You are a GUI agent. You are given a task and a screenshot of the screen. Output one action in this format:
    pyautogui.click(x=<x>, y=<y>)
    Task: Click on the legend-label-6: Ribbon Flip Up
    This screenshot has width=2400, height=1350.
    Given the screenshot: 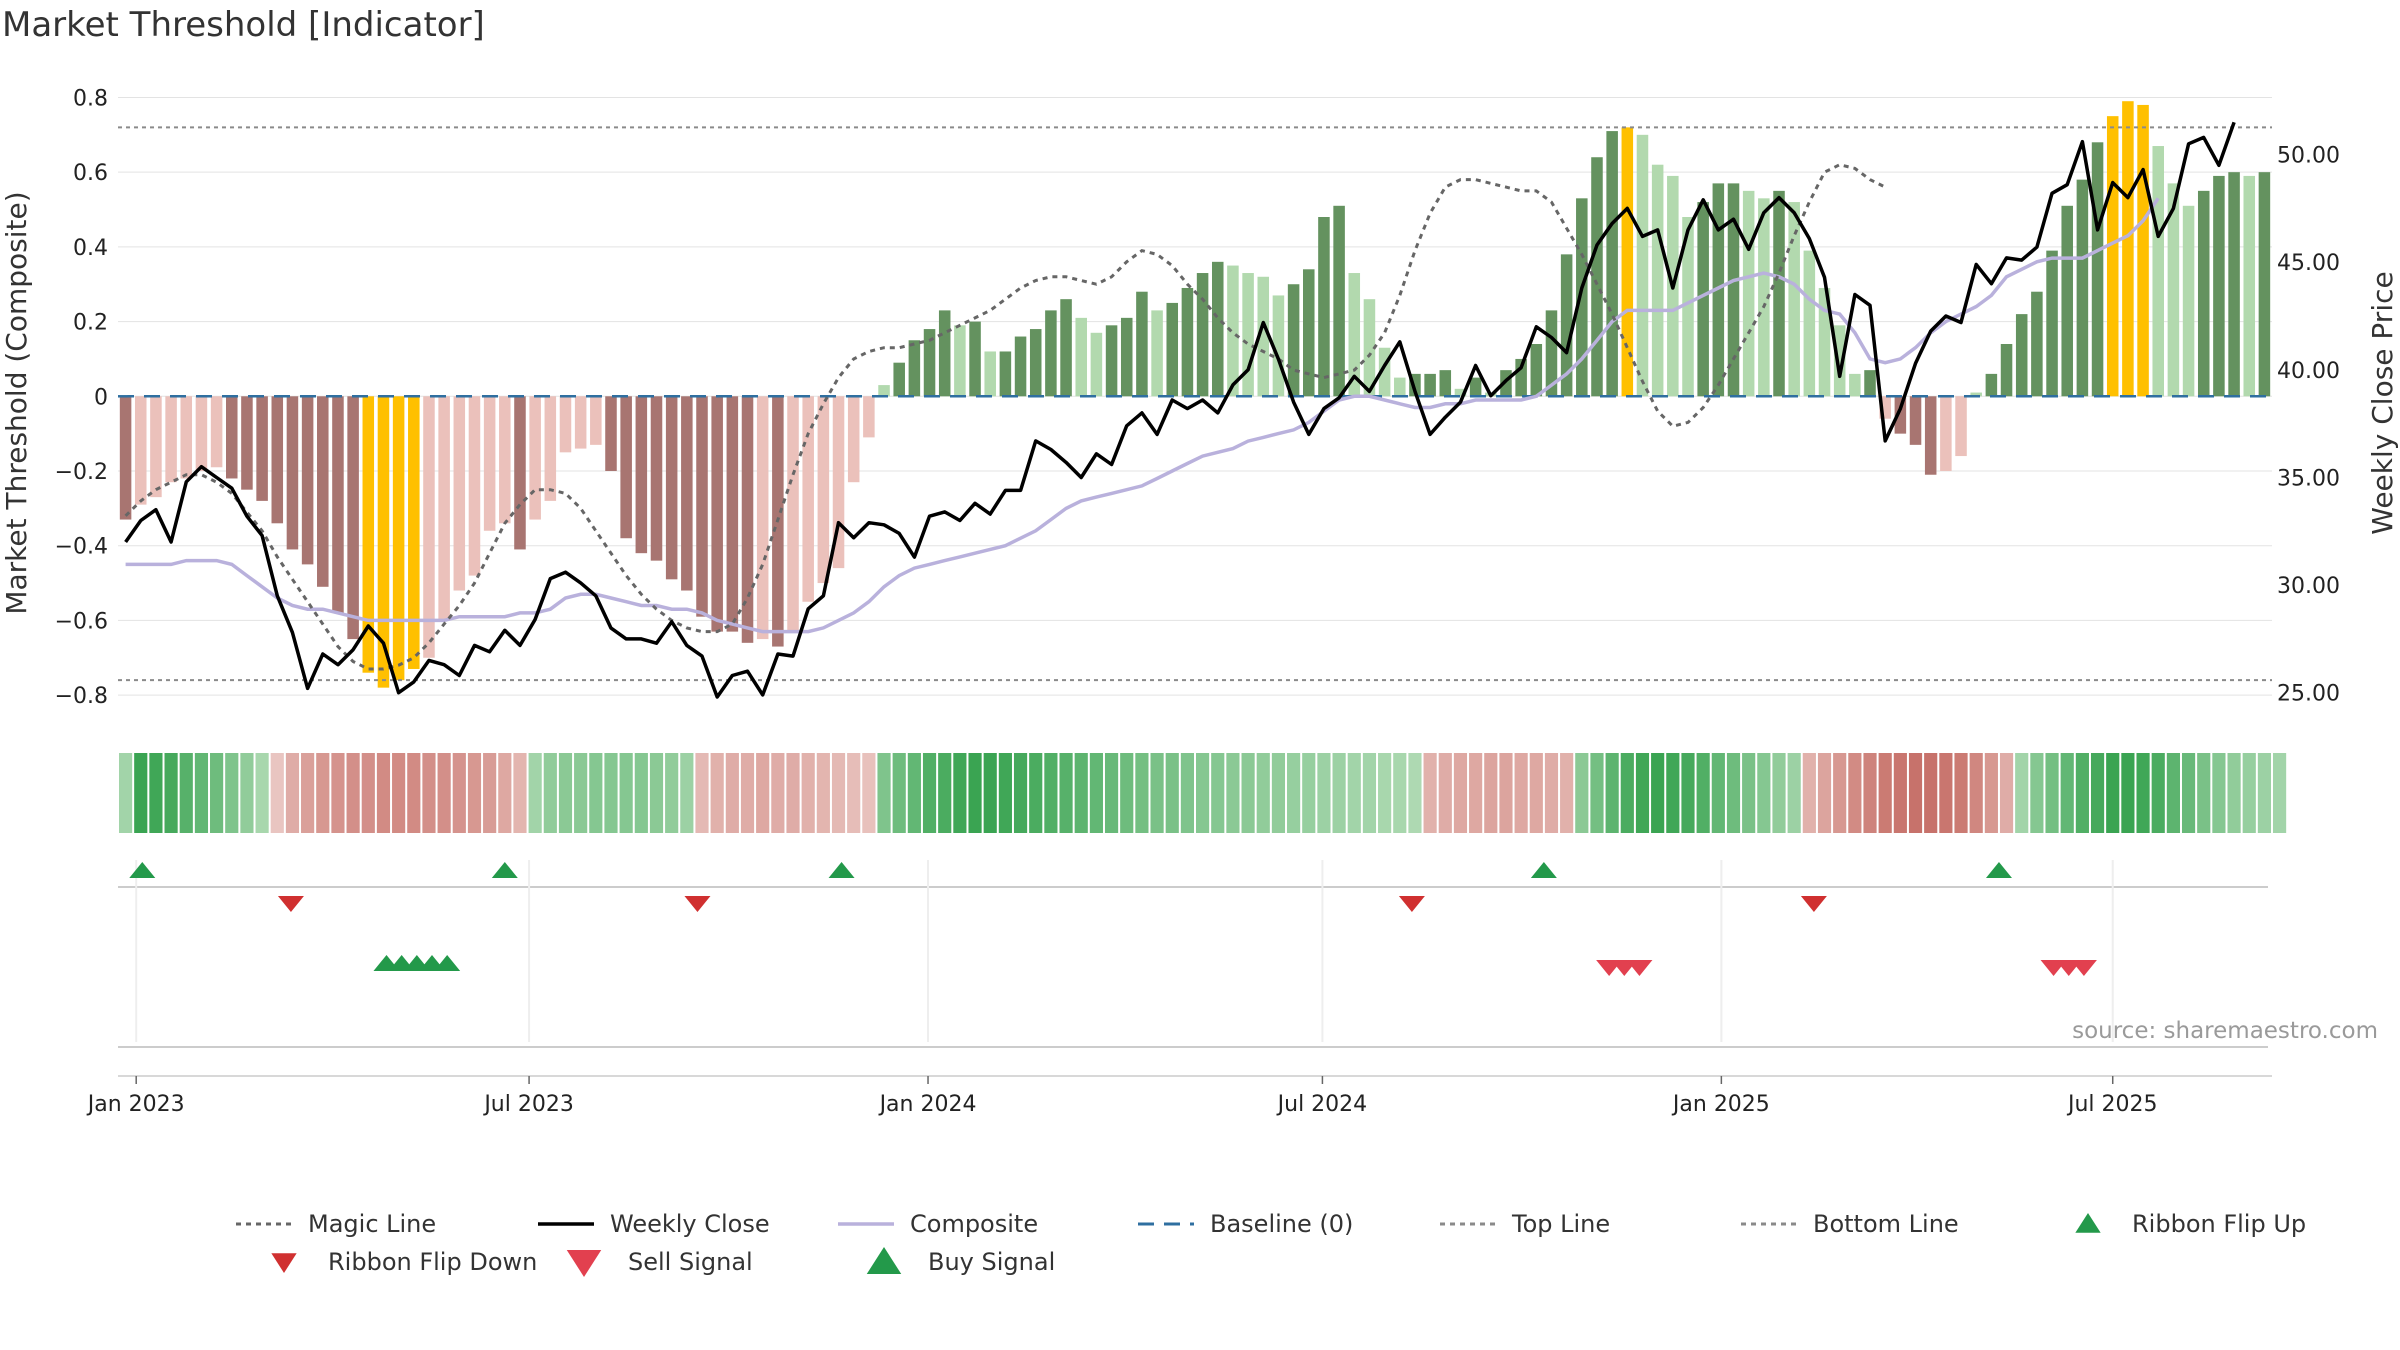 What is the action you would take?
    pyautogui.click(x=2219, y=1224)
    